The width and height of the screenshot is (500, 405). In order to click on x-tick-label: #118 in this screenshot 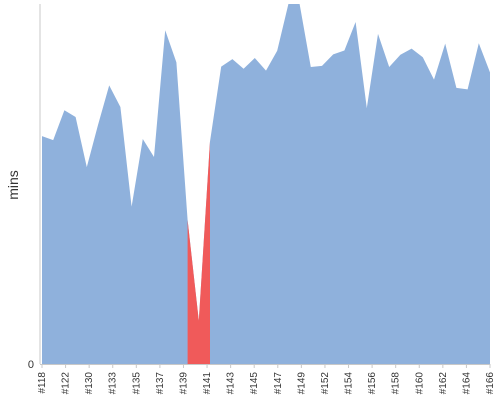, I will do `click(42, 383)`.